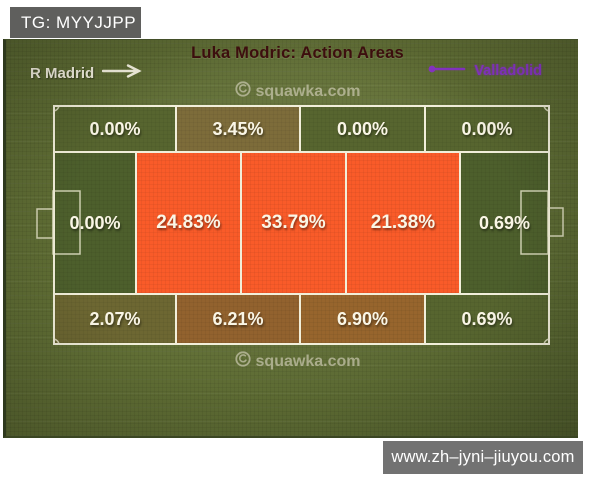 Image resolution: width=600 pixels, height=480 pixels. Describe the element at coordinates (62, 73) in the screenshot. I see `home-team-label: R Madrid` at that location.